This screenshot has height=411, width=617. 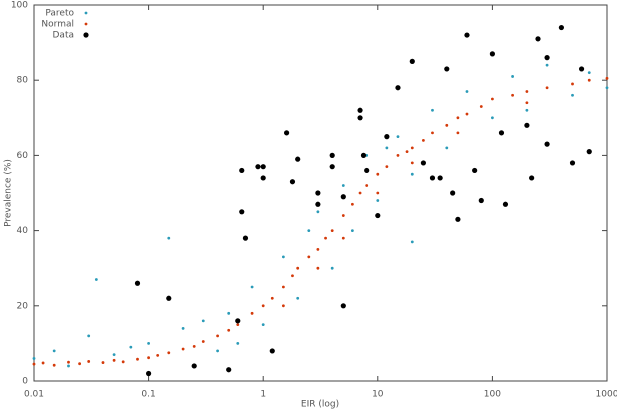 What do you see at coordinates (57, 25) in the screenshot?
I see `legend-label: Normal` at bounding box center [57, 25].